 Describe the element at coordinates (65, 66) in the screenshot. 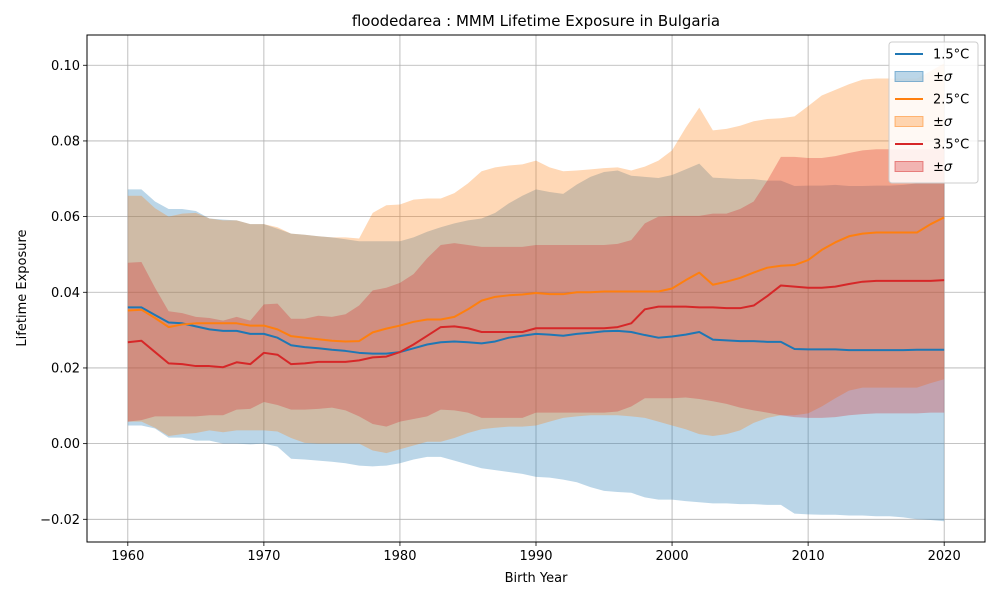

I see `y-tick-label: 0.10` at that location.